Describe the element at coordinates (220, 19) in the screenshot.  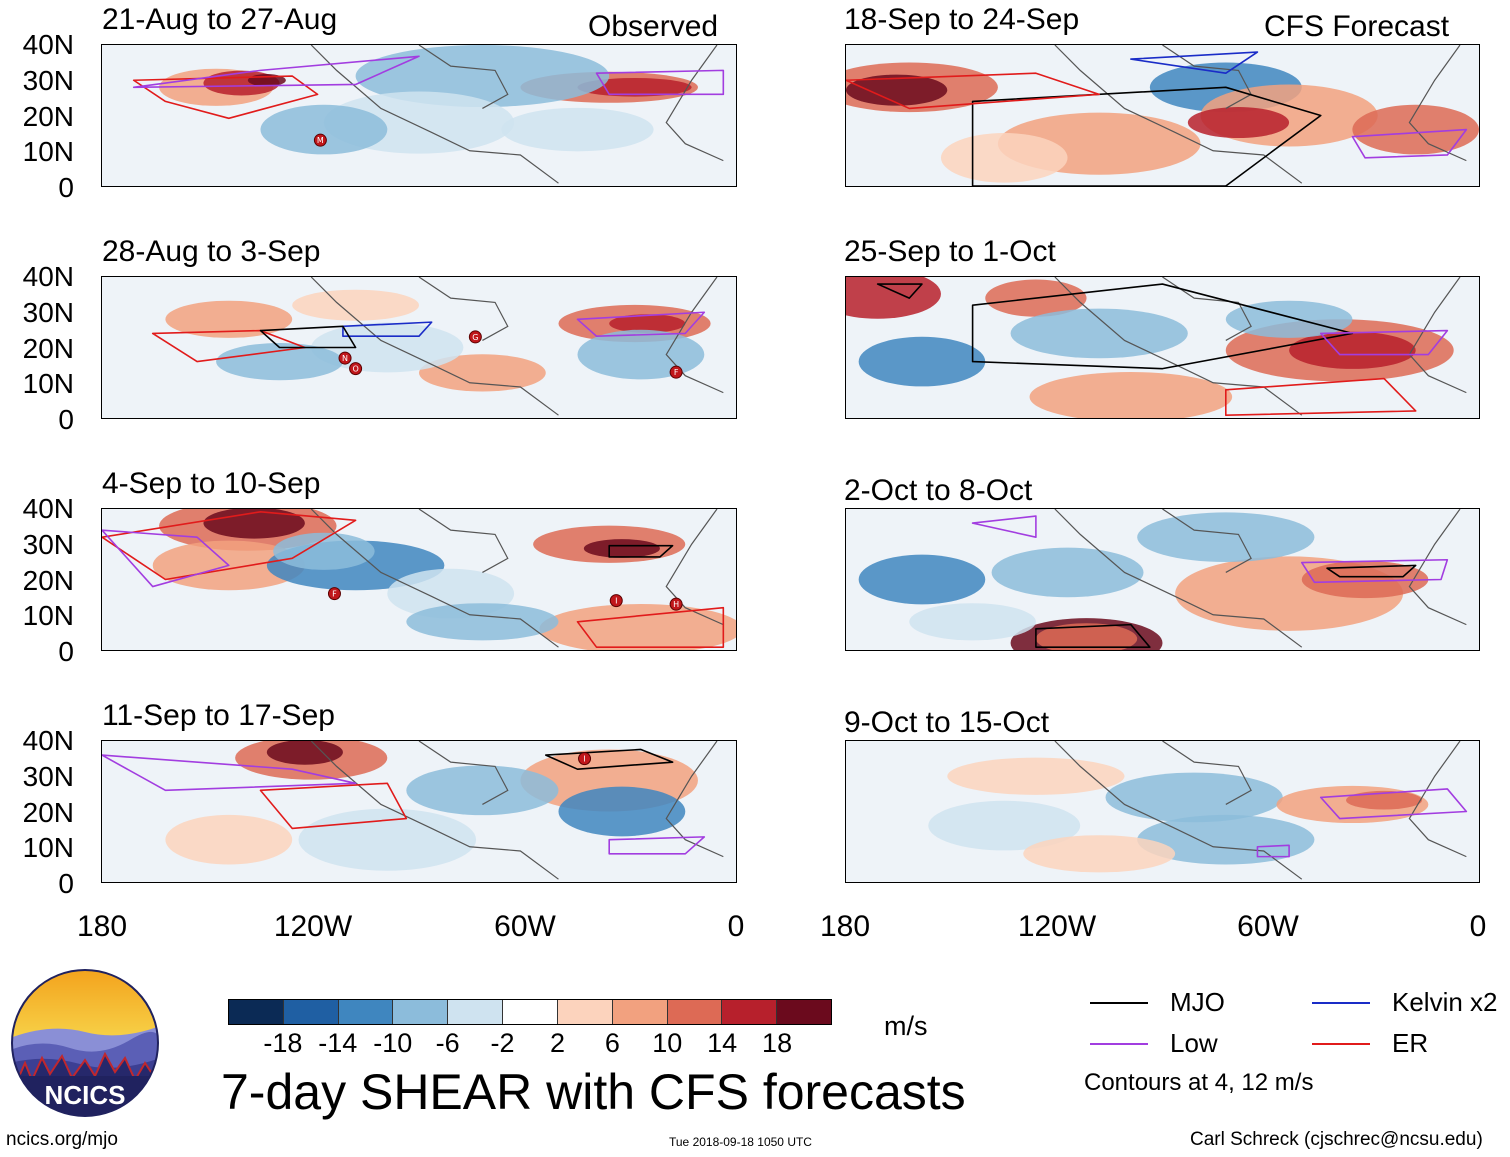
I see `panel-title-obs-1: 21-Aug to 27-Aug` at that location.